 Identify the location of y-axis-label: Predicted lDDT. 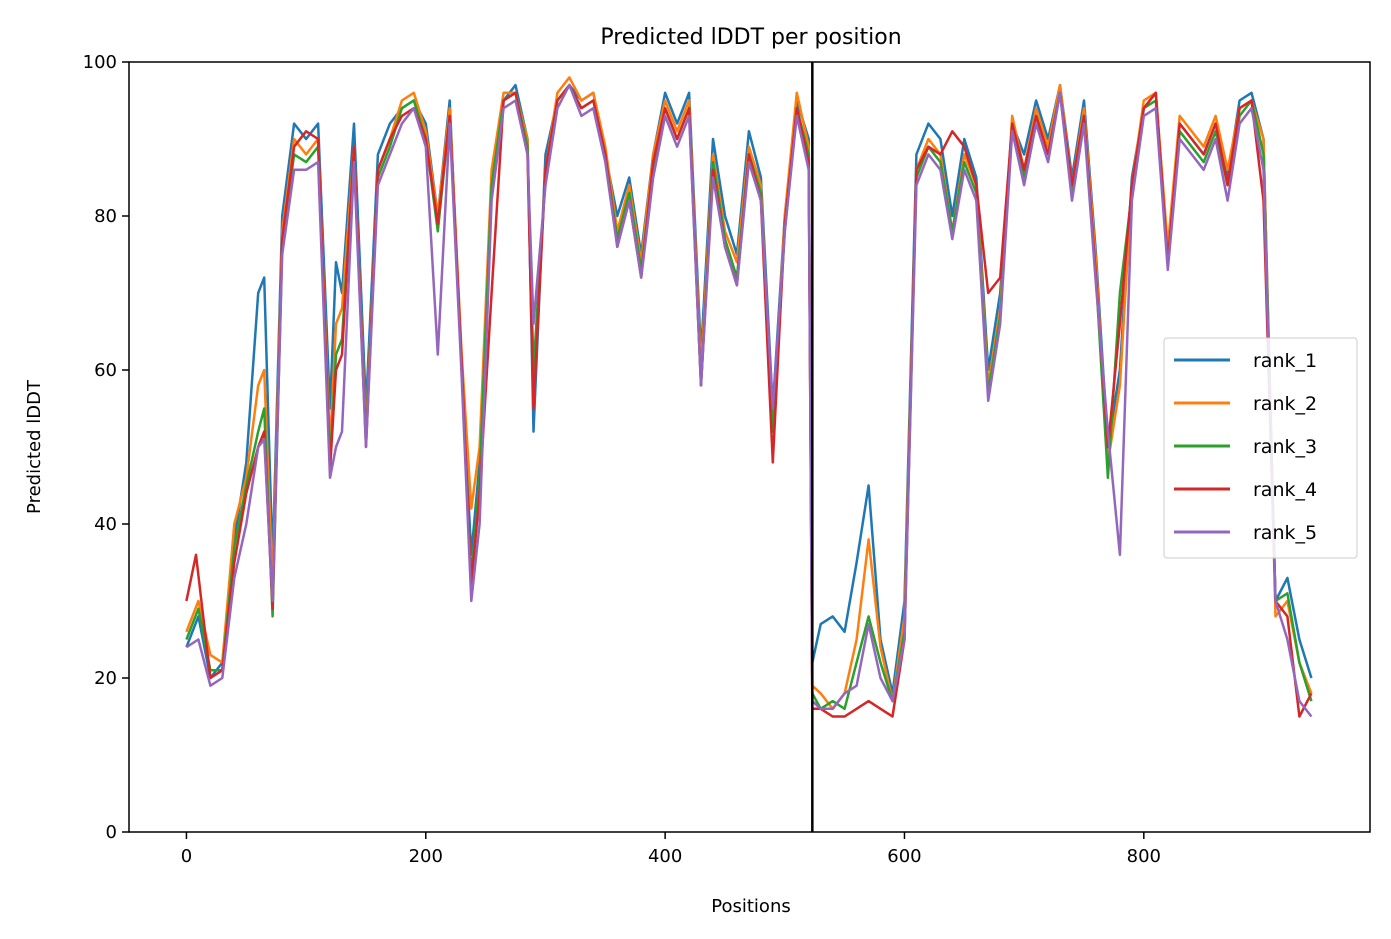
(34, 446).